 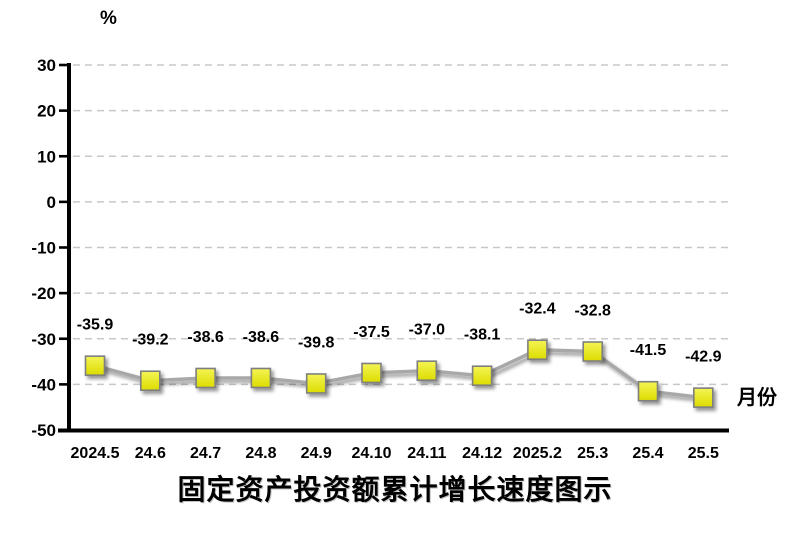 I want to click on x-axis-unit-label: 月份, so click(x=757, y=398).